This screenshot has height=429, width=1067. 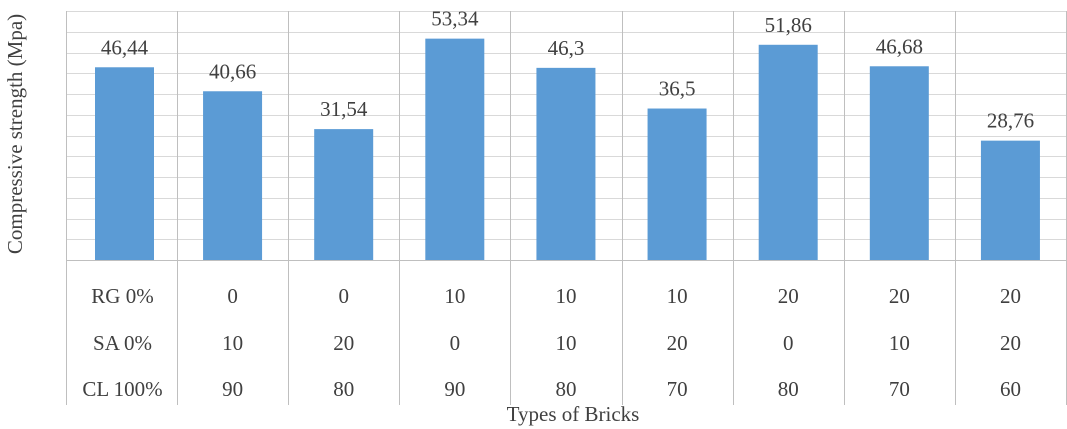 What do you see at coordinates (455, 19) in the screenshot?
I see `data-label: 53,34` at bounding box center [455, 19].